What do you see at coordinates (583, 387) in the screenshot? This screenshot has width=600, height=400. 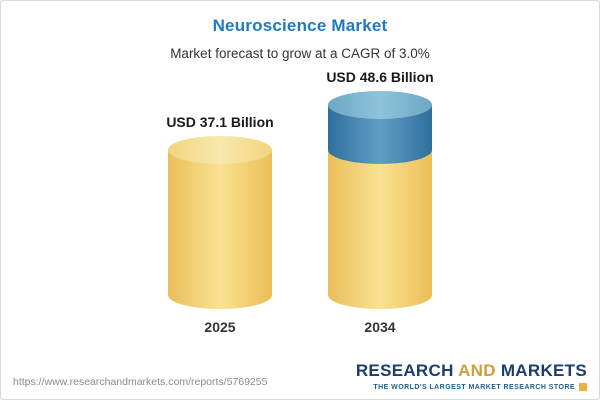 I see `gold-square-icon` at bounding box center [583, 387].